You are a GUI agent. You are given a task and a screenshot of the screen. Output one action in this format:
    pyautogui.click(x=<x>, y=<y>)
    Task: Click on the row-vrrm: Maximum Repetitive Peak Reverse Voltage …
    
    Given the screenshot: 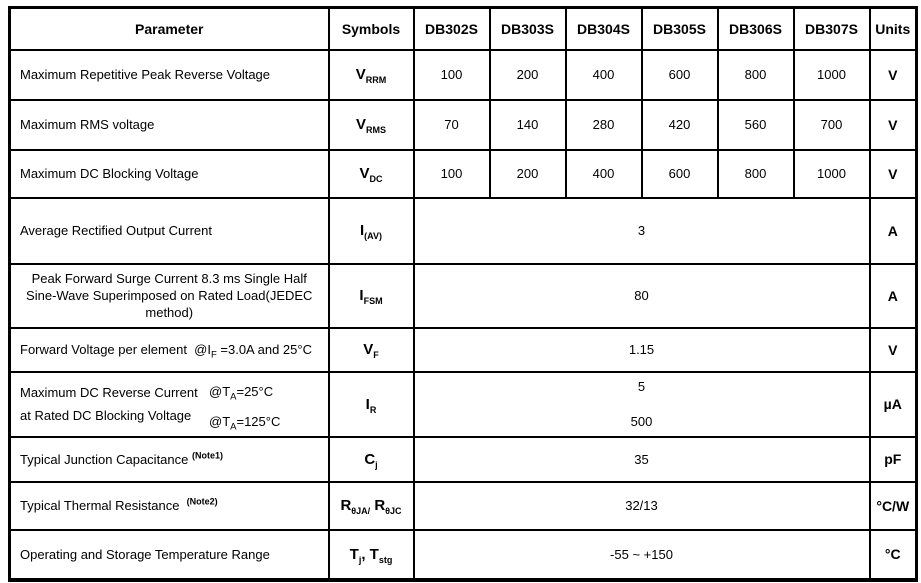 What is the action you would take?
    pyautogui.click(x=463, y=74)
    